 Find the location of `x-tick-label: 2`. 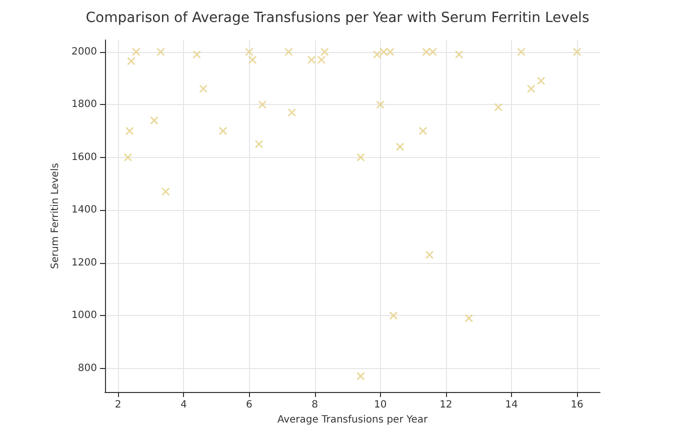

x-tick-label: 2 is located at coordinates (118, 405).